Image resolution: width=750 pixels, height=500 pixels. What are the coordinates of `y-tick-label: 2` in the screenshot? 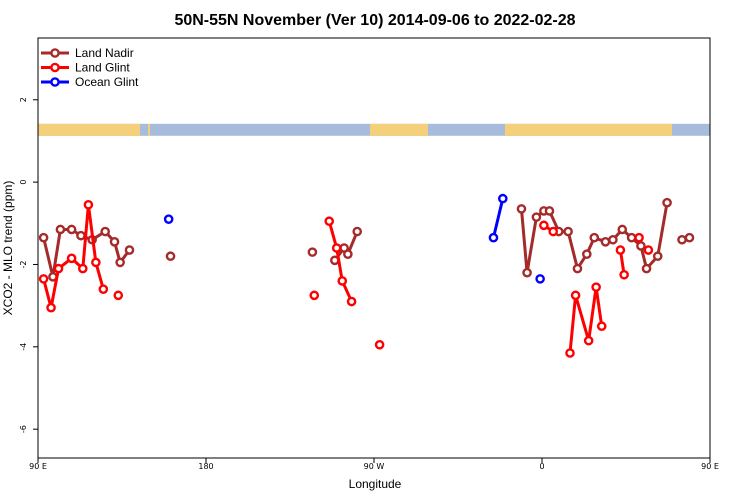 It's located at (23, 99).